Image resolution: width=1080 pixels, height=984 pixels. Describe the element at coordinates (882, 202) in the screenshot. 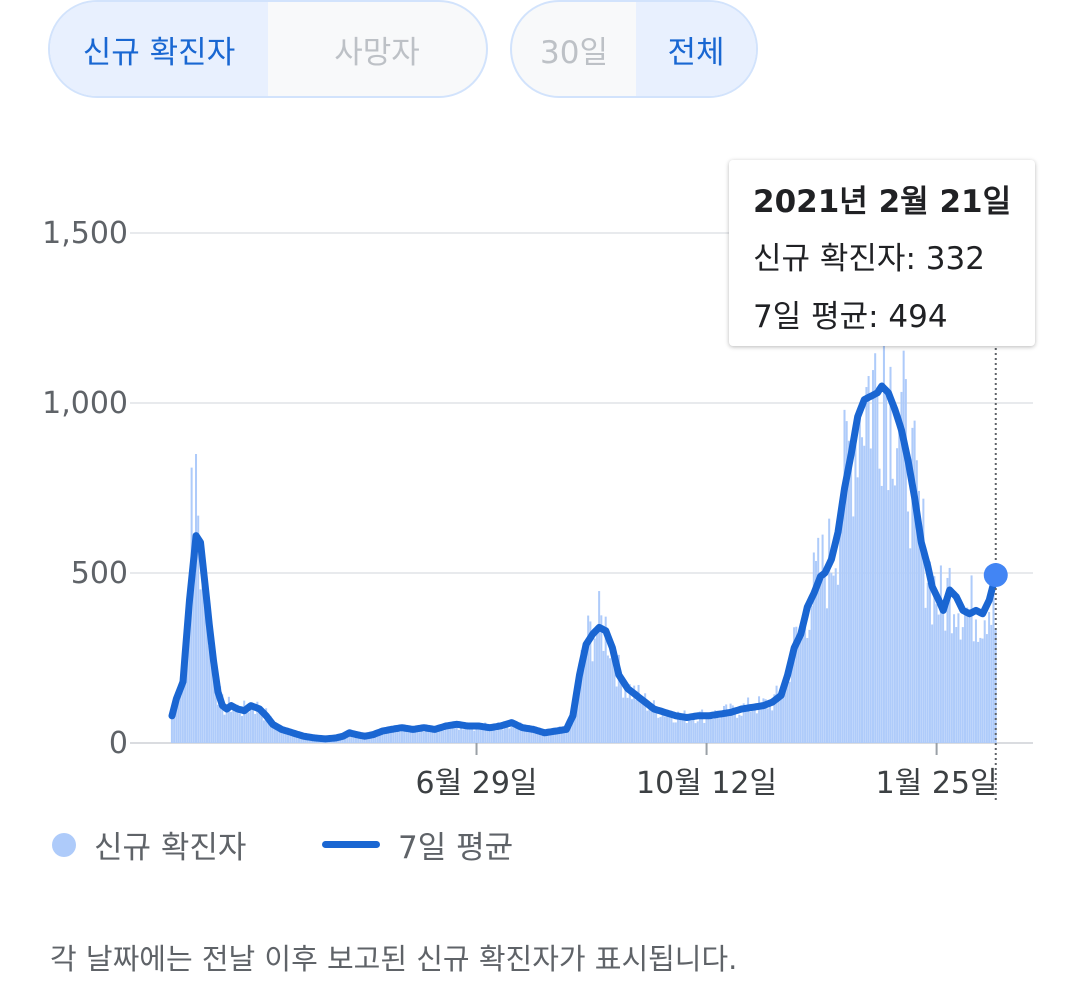

I see `tooltip-date: 2021년 2월 21일` at that location.